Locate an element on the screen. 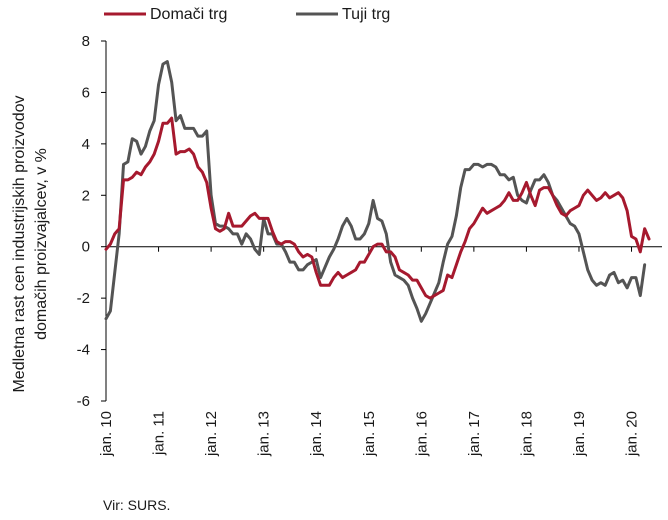 This screenshot has width=668, height=520. y-tick-label: -2 is located at coordinates (83, 298).